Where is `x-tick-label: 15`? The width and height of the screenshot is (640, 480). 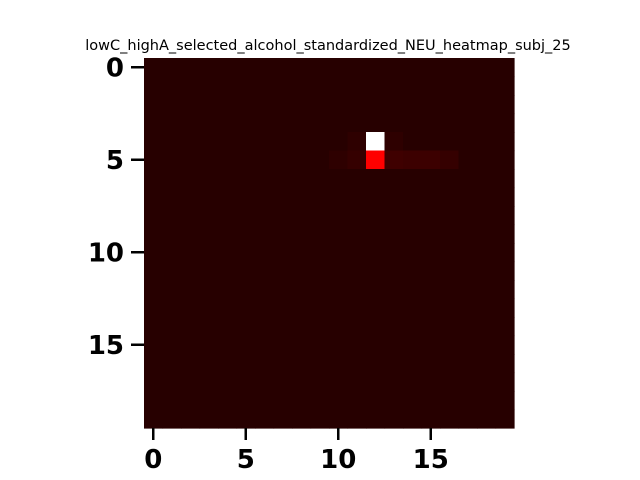
x-tick-label: 15 is located at coordinates (431, 460).